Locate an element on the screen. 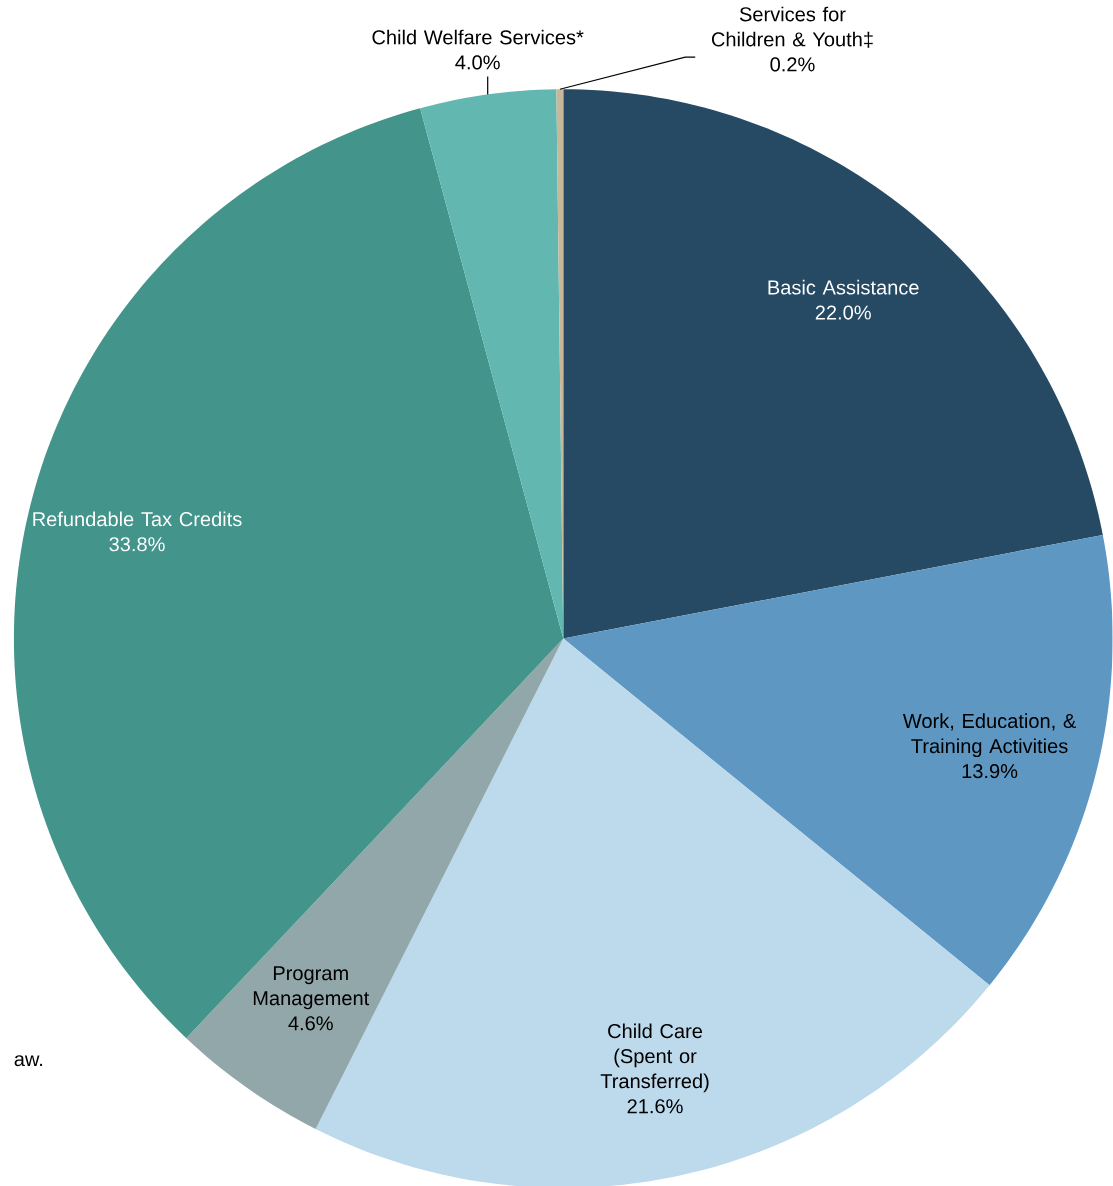  data-label: 33.8% is located at coordinates (137, 544).